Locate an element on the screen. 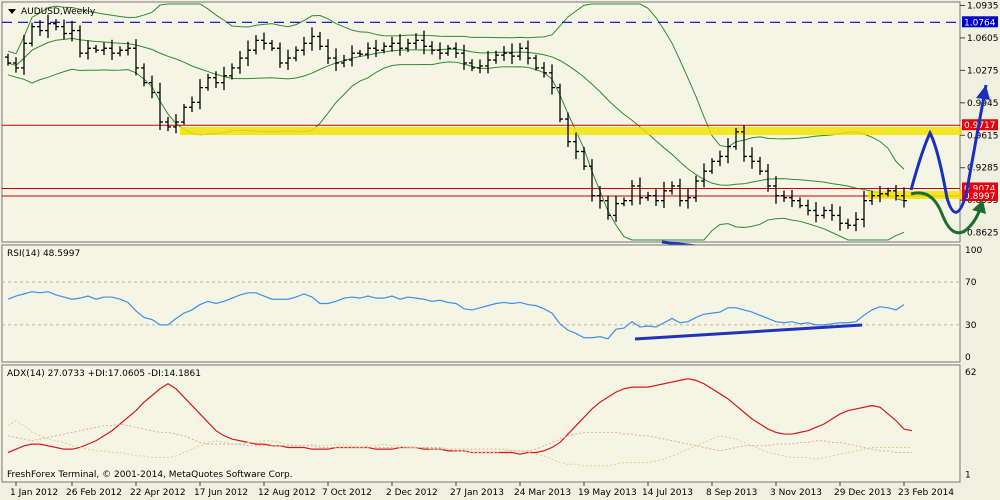  rsi-trend-line is located at coordinates (748, 332).